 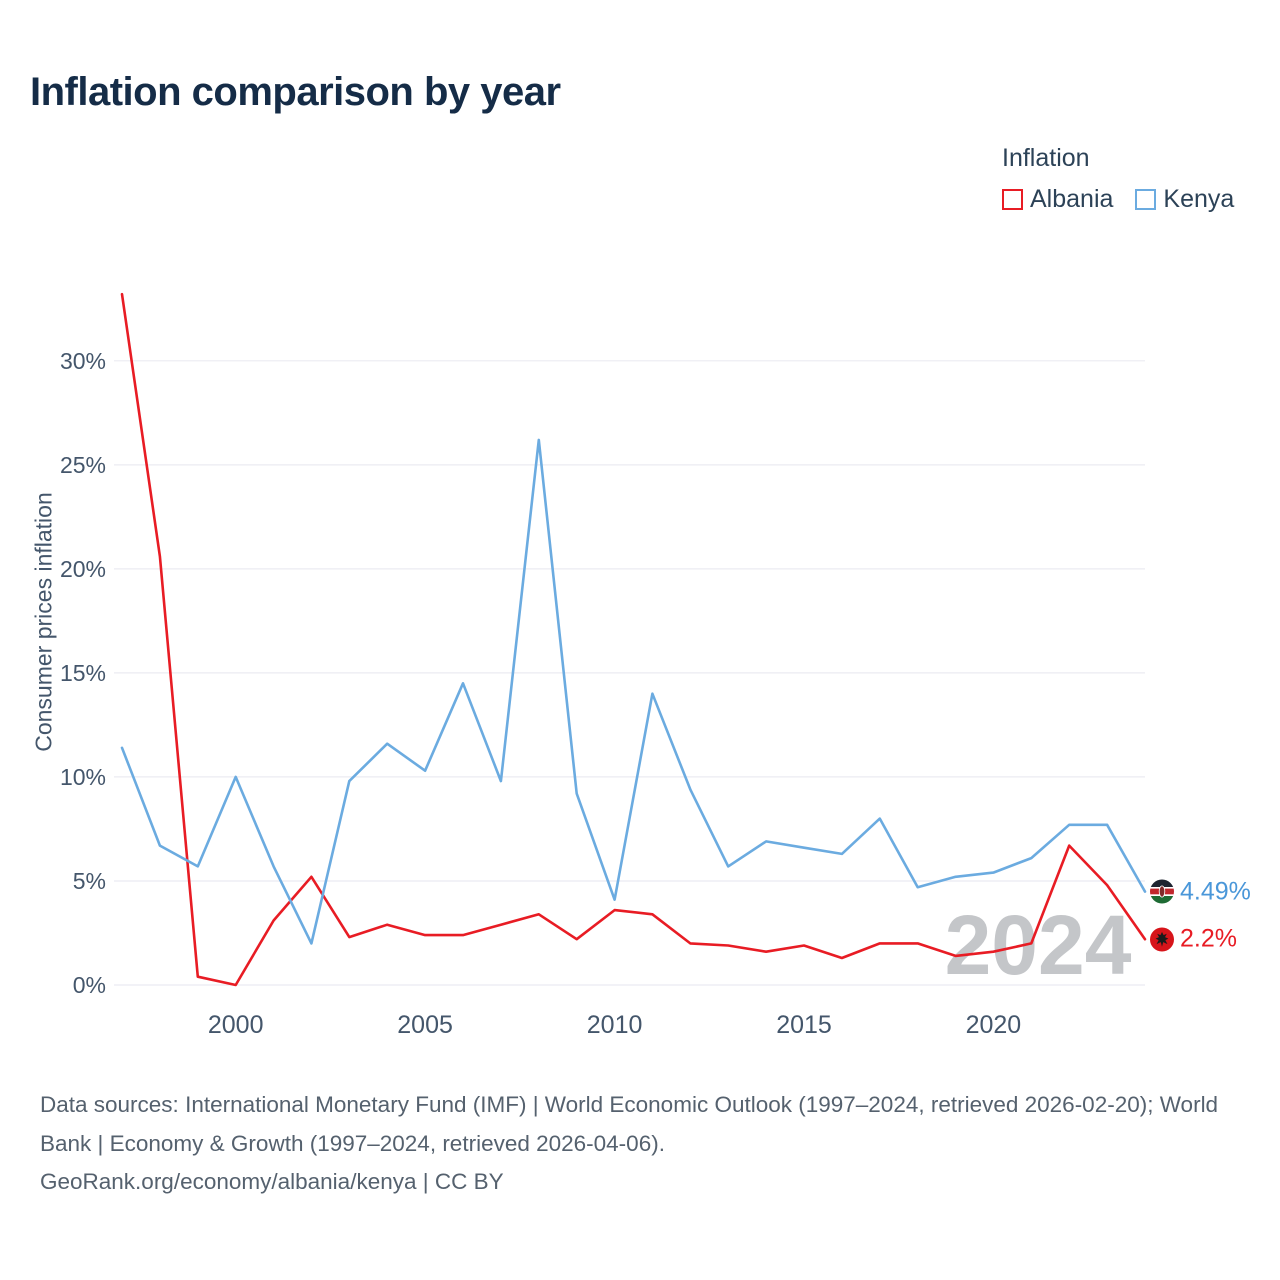 What do you see at coordinates (804, 1025) in the screenshot?
I see `svg-text: 2015` at bounding box center [804, 1025].